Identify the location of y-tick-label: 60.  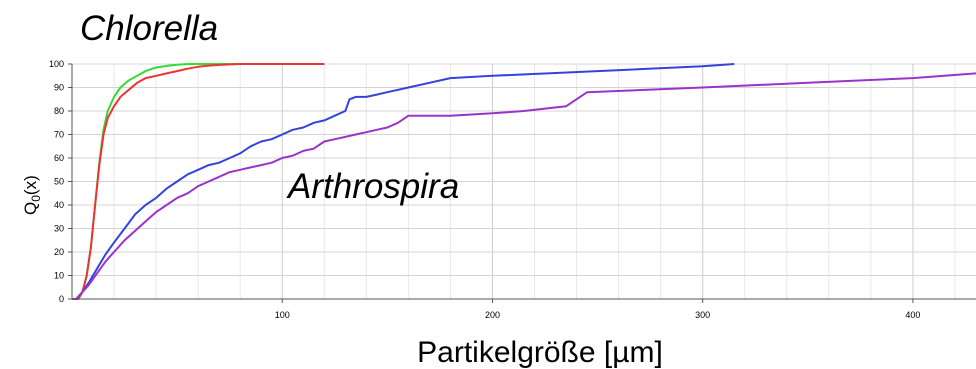
(59, 158).